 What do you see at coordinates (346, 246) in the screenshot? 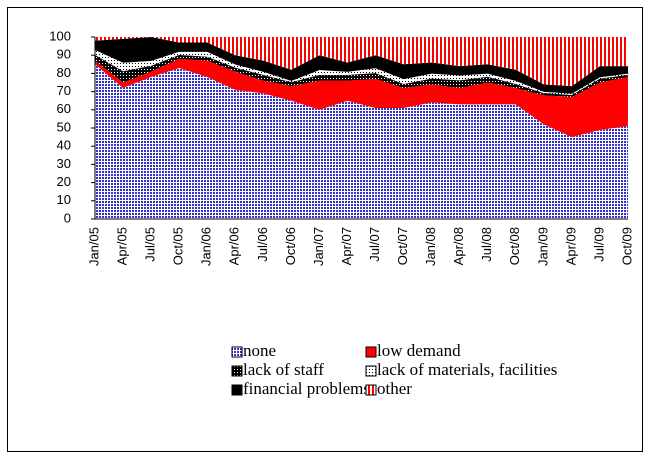
I see `x-tick-label: Apr/07` at bounding box center [346, 246].